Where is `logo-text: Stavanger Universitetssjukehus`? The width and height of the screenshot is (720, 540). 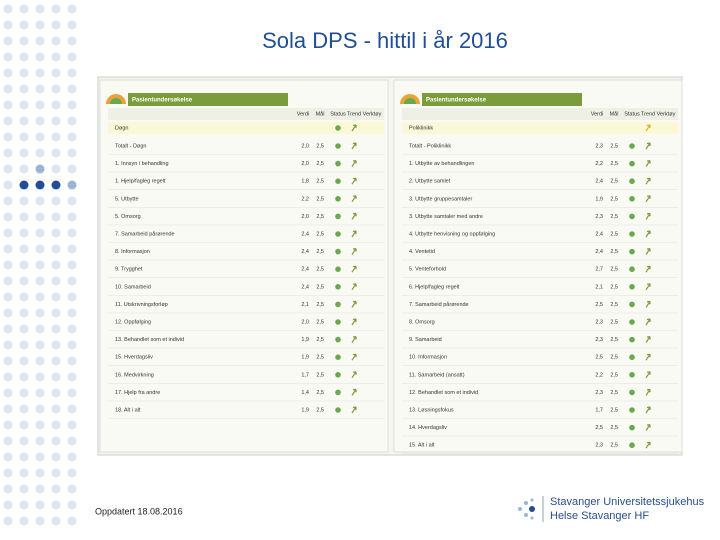 logo-text: Stavanger Universitetssjukehus is located at coordinates (627, 502).